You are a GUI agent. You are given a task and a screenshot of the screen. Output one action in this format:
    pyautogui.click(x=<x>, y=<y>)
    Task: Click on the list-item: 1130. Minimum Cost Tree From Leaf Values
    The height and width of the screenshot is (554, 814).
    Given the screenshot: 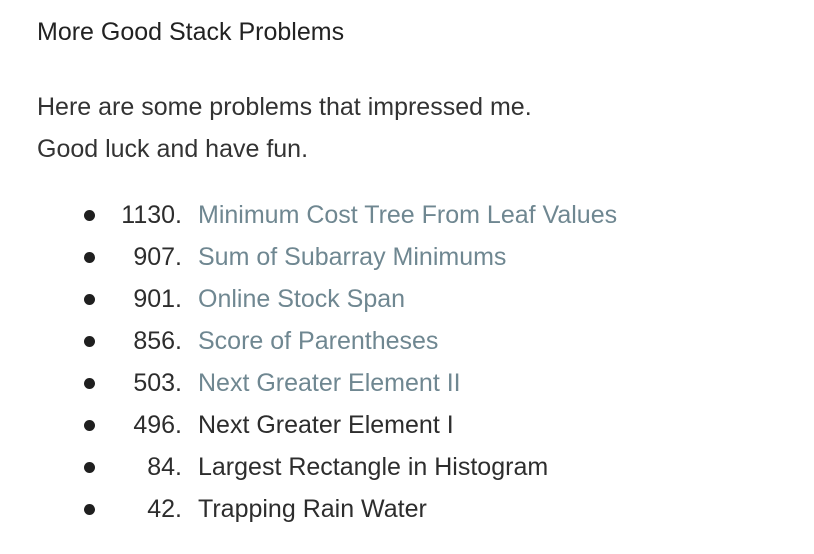 What is the action you would take?
    pyautogui.click(x=347, y=215)
    